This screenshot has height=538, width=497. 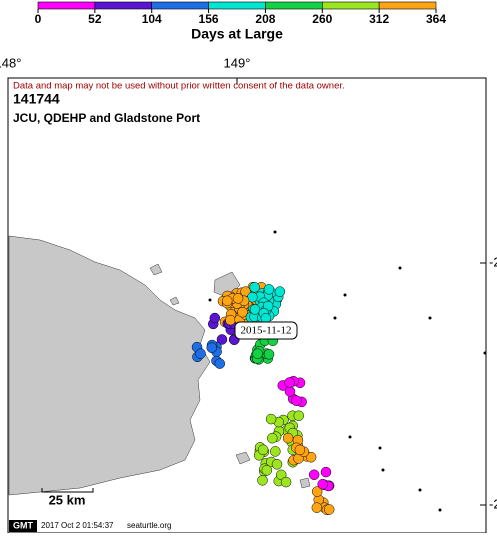 What do you see at coordinates (77, 525) in the screenshot?
I see `timestamp: 2017 Oct 2 01:54:37` at bounding box center [77, 525].